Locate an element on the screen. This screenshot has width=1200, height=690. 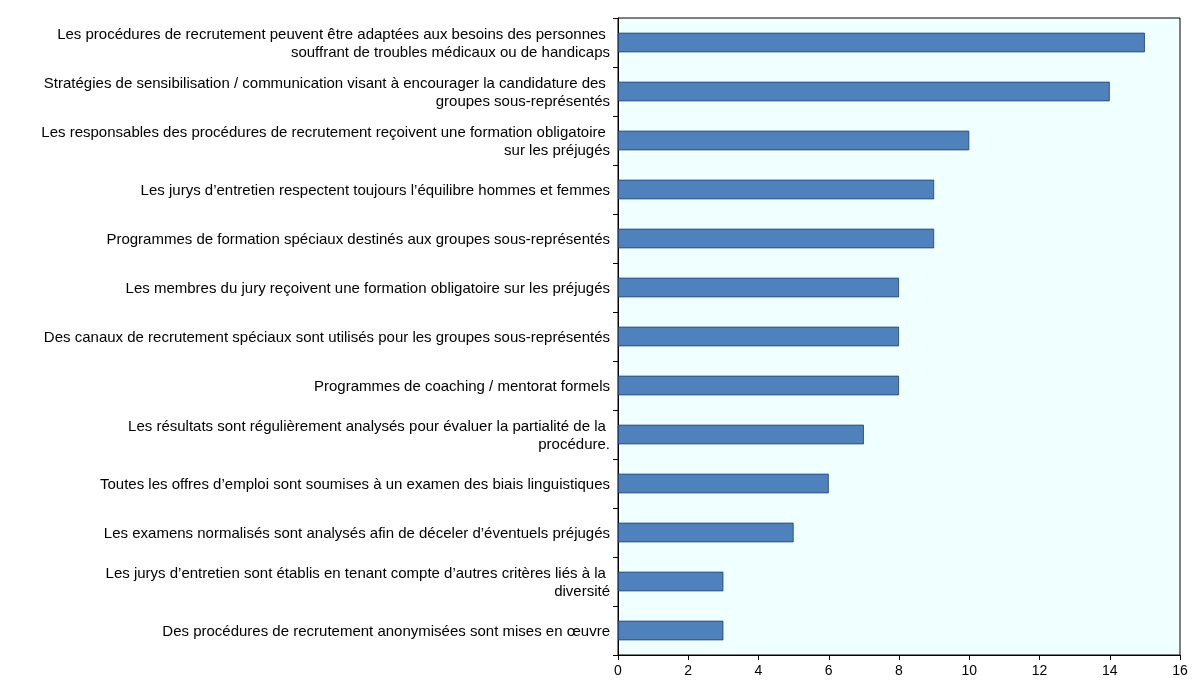
x-tick-label: 8 is located at coordinates (899, 670).